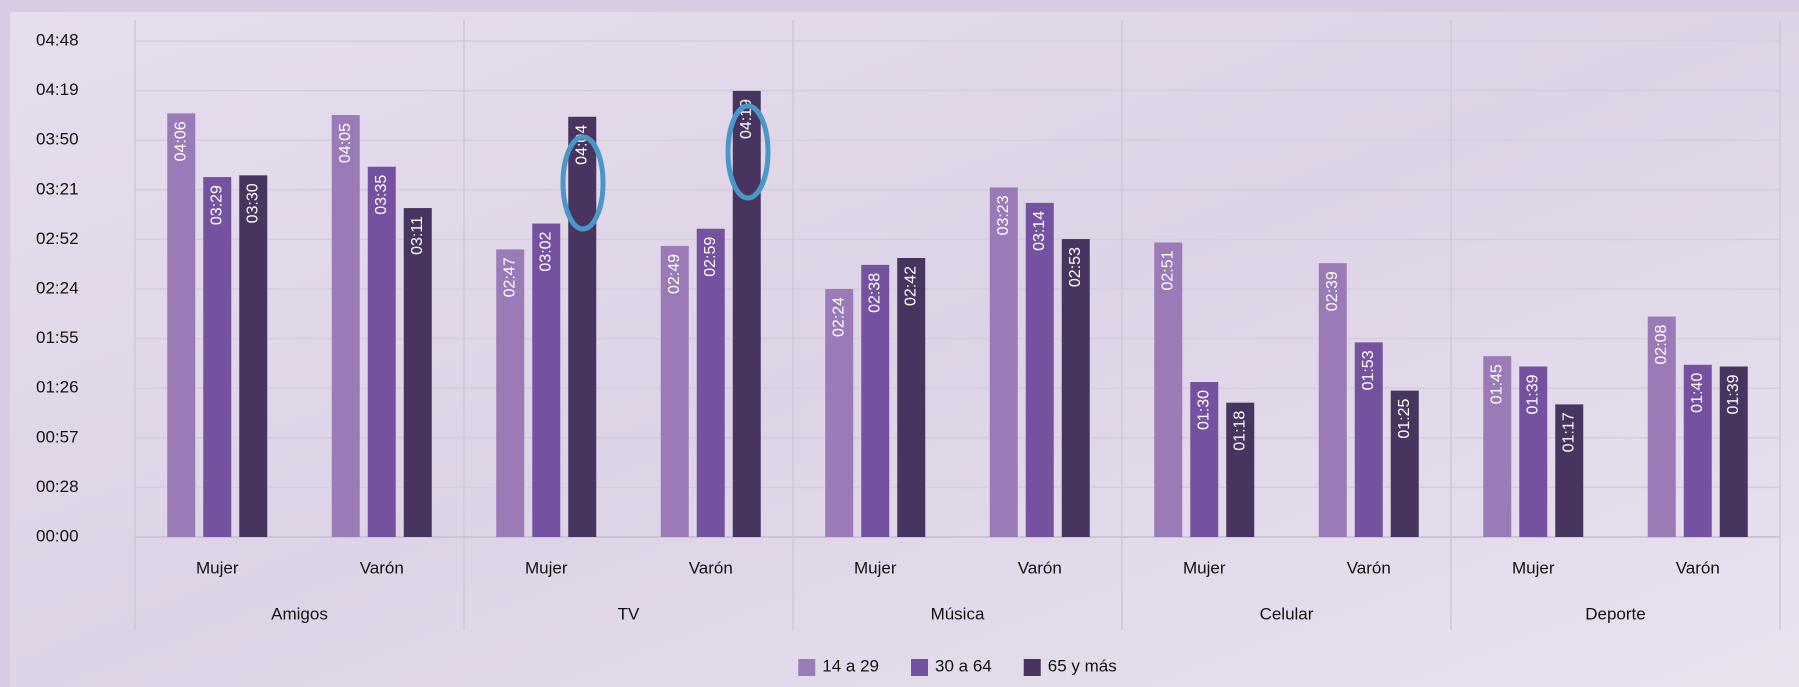  What do you see at coordinates (299, 613) in the screenshot?
I see `group-label: Amigos` at bounding box center [299, 613].